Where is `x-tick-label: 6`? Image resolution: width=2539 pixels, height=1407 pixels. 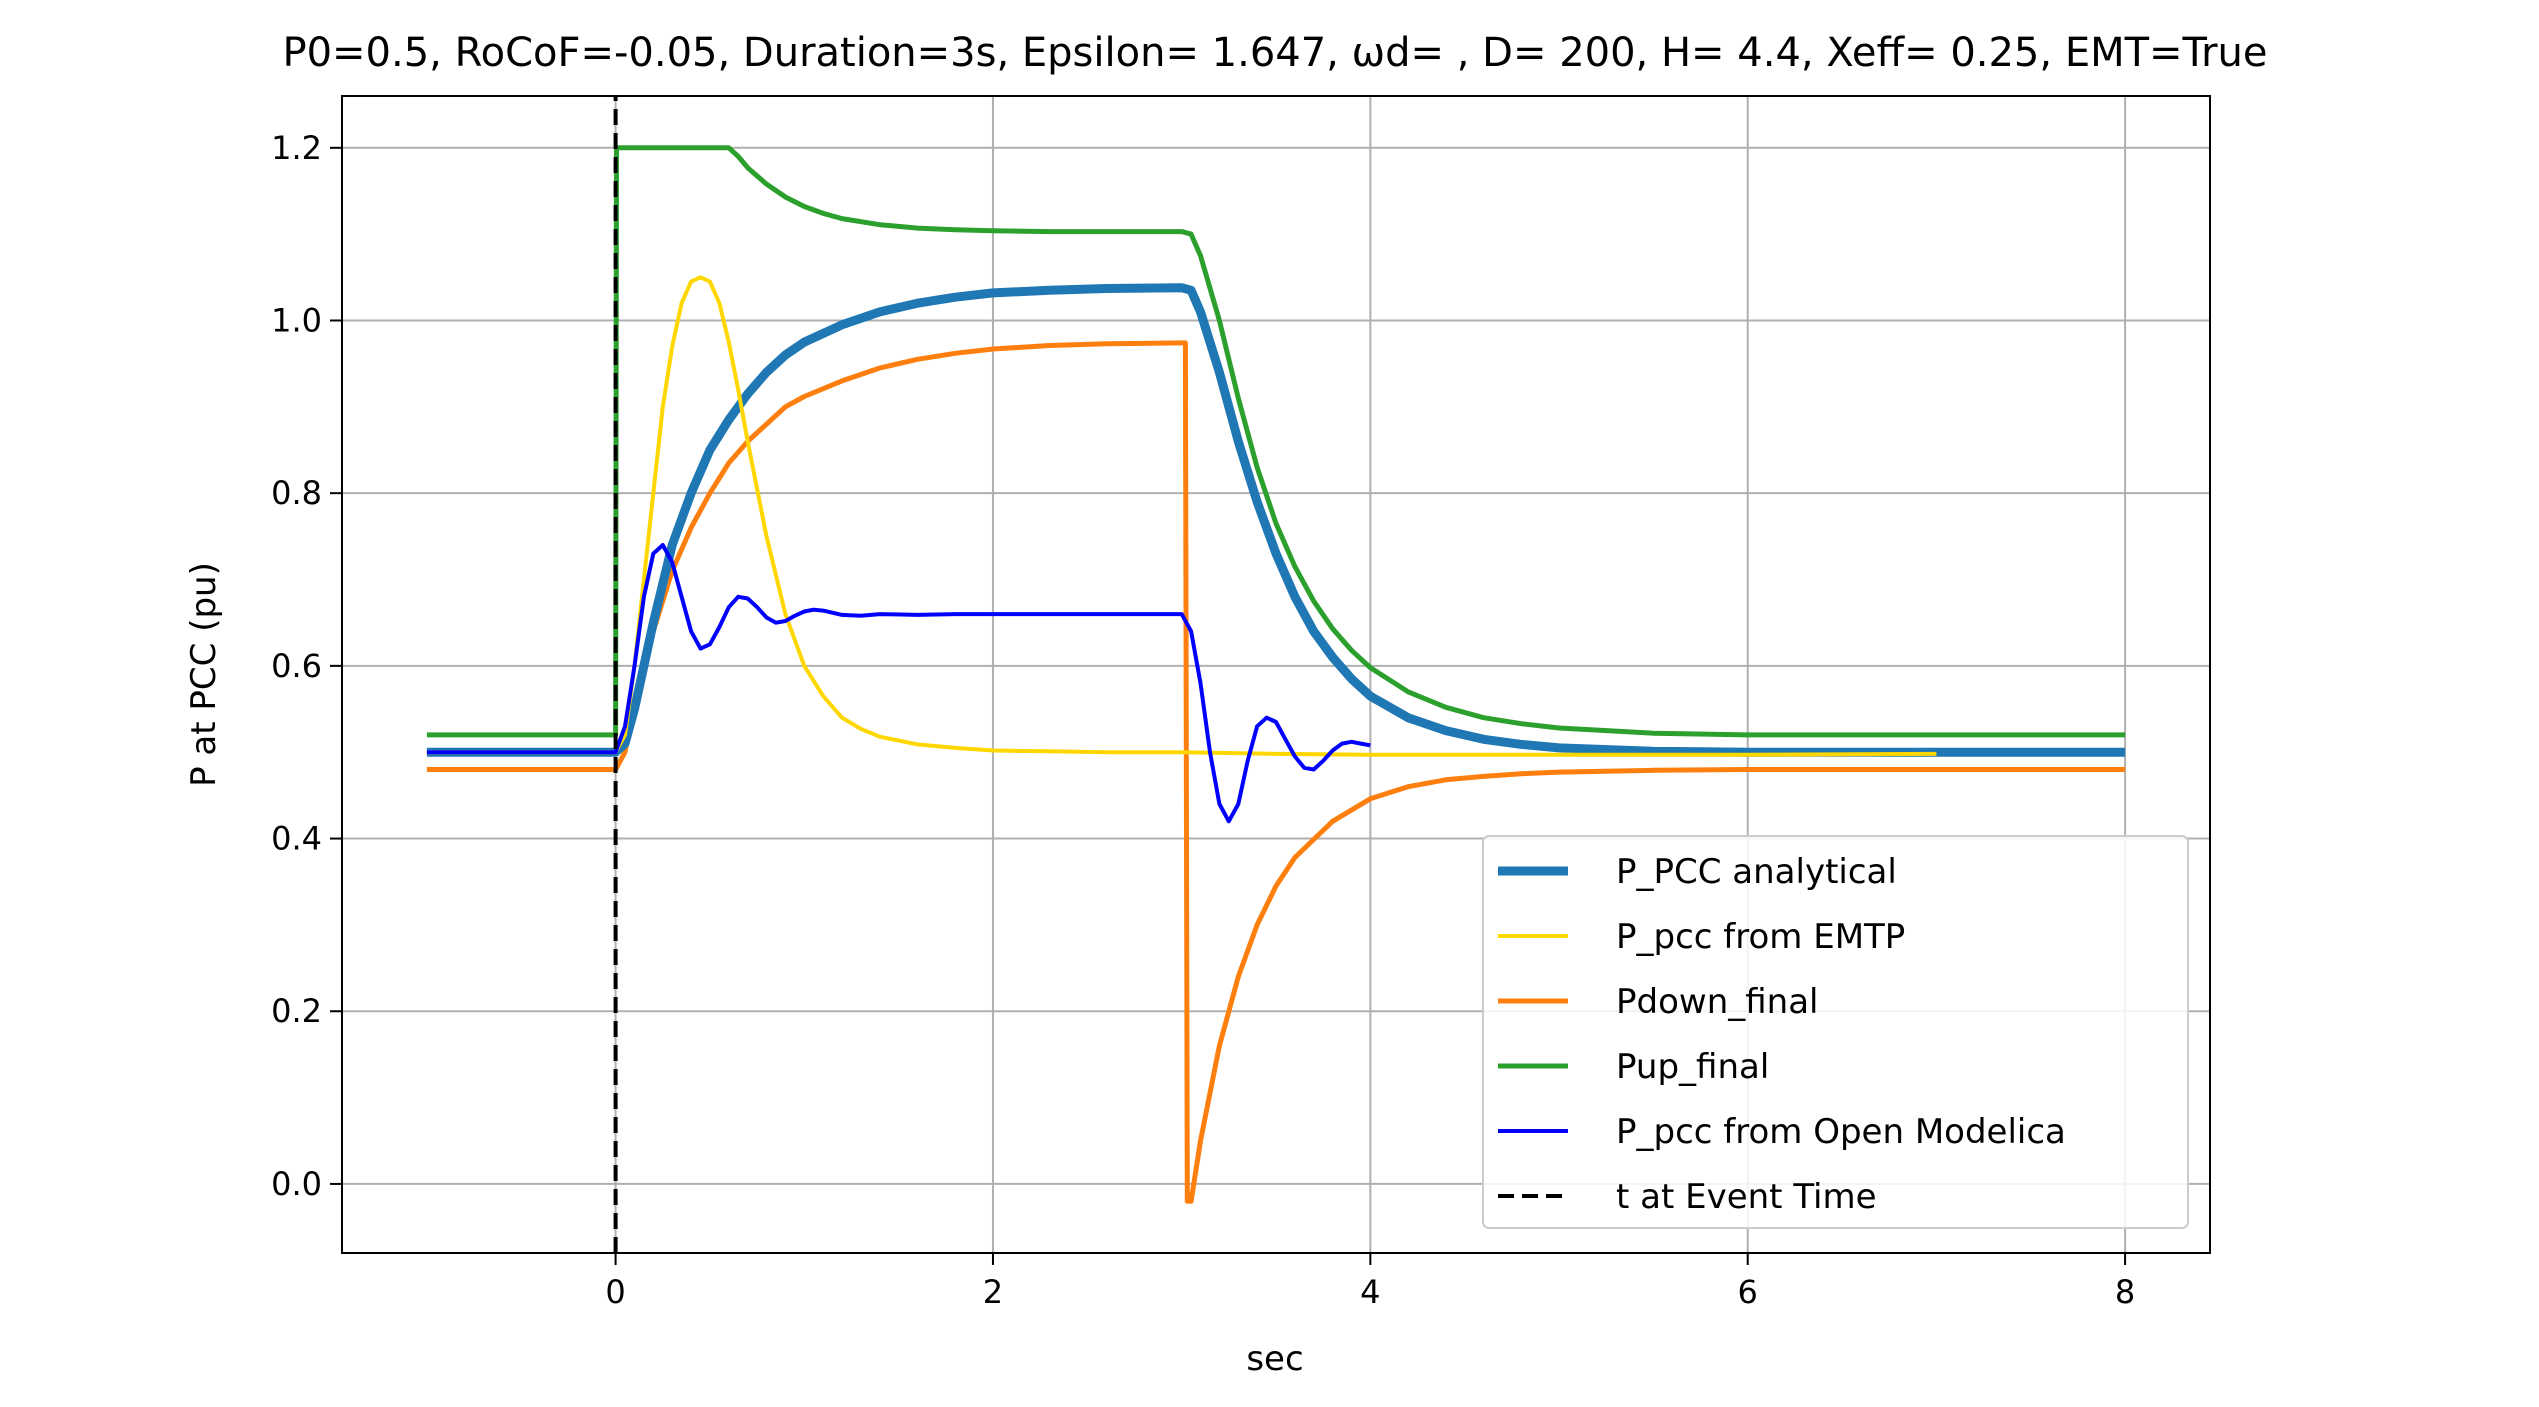 x-tick-label: 6 is located at coordinates (1748, 1292).